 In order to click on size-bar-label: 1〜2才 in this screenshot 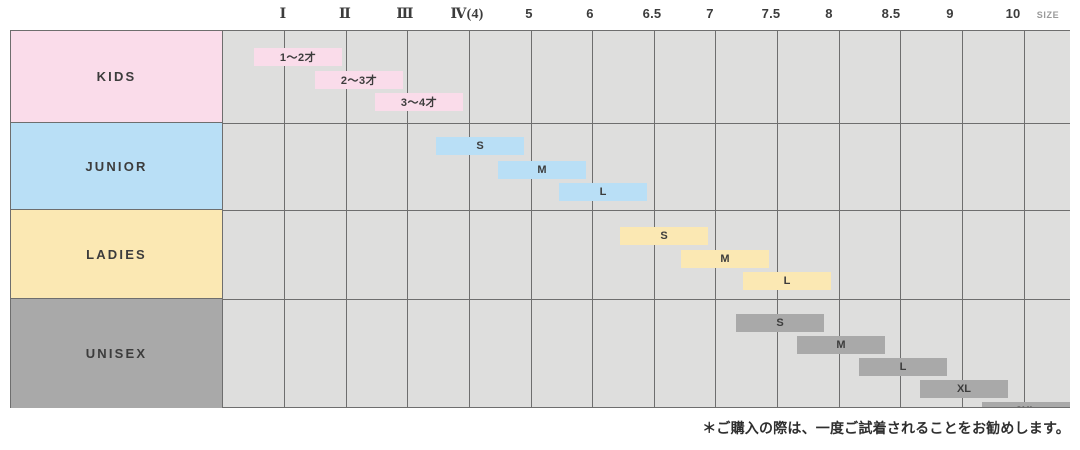, I will do `click(298, 58)`.